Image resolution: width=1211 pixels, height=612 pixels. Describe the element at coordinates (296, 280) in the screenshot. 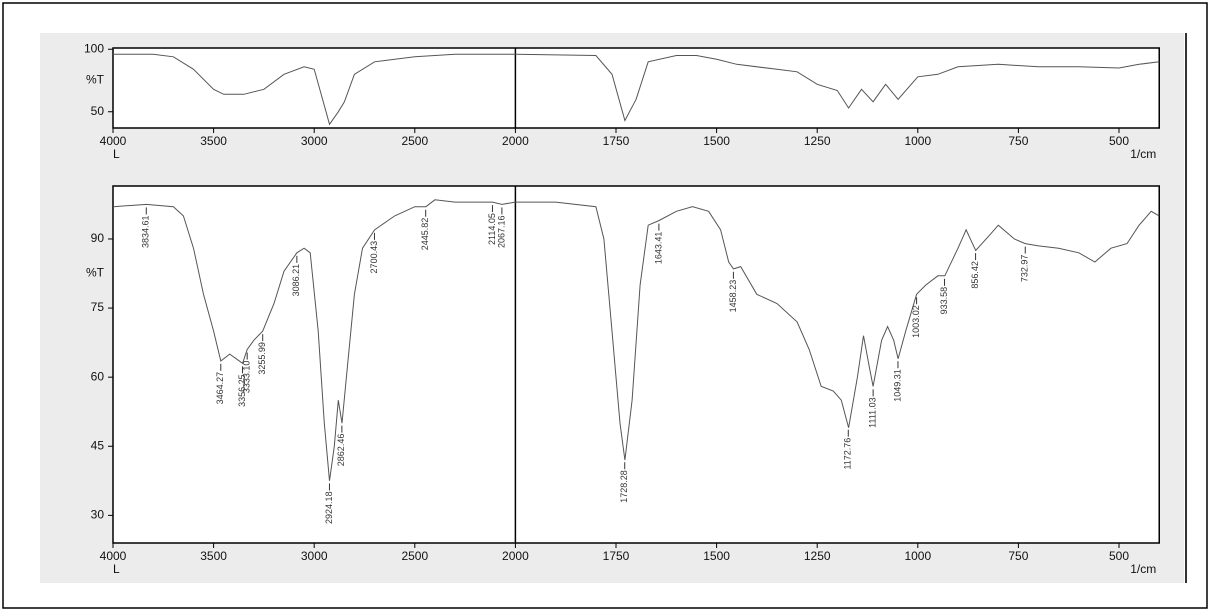

I see `peak-label: 3086.21` at that location.